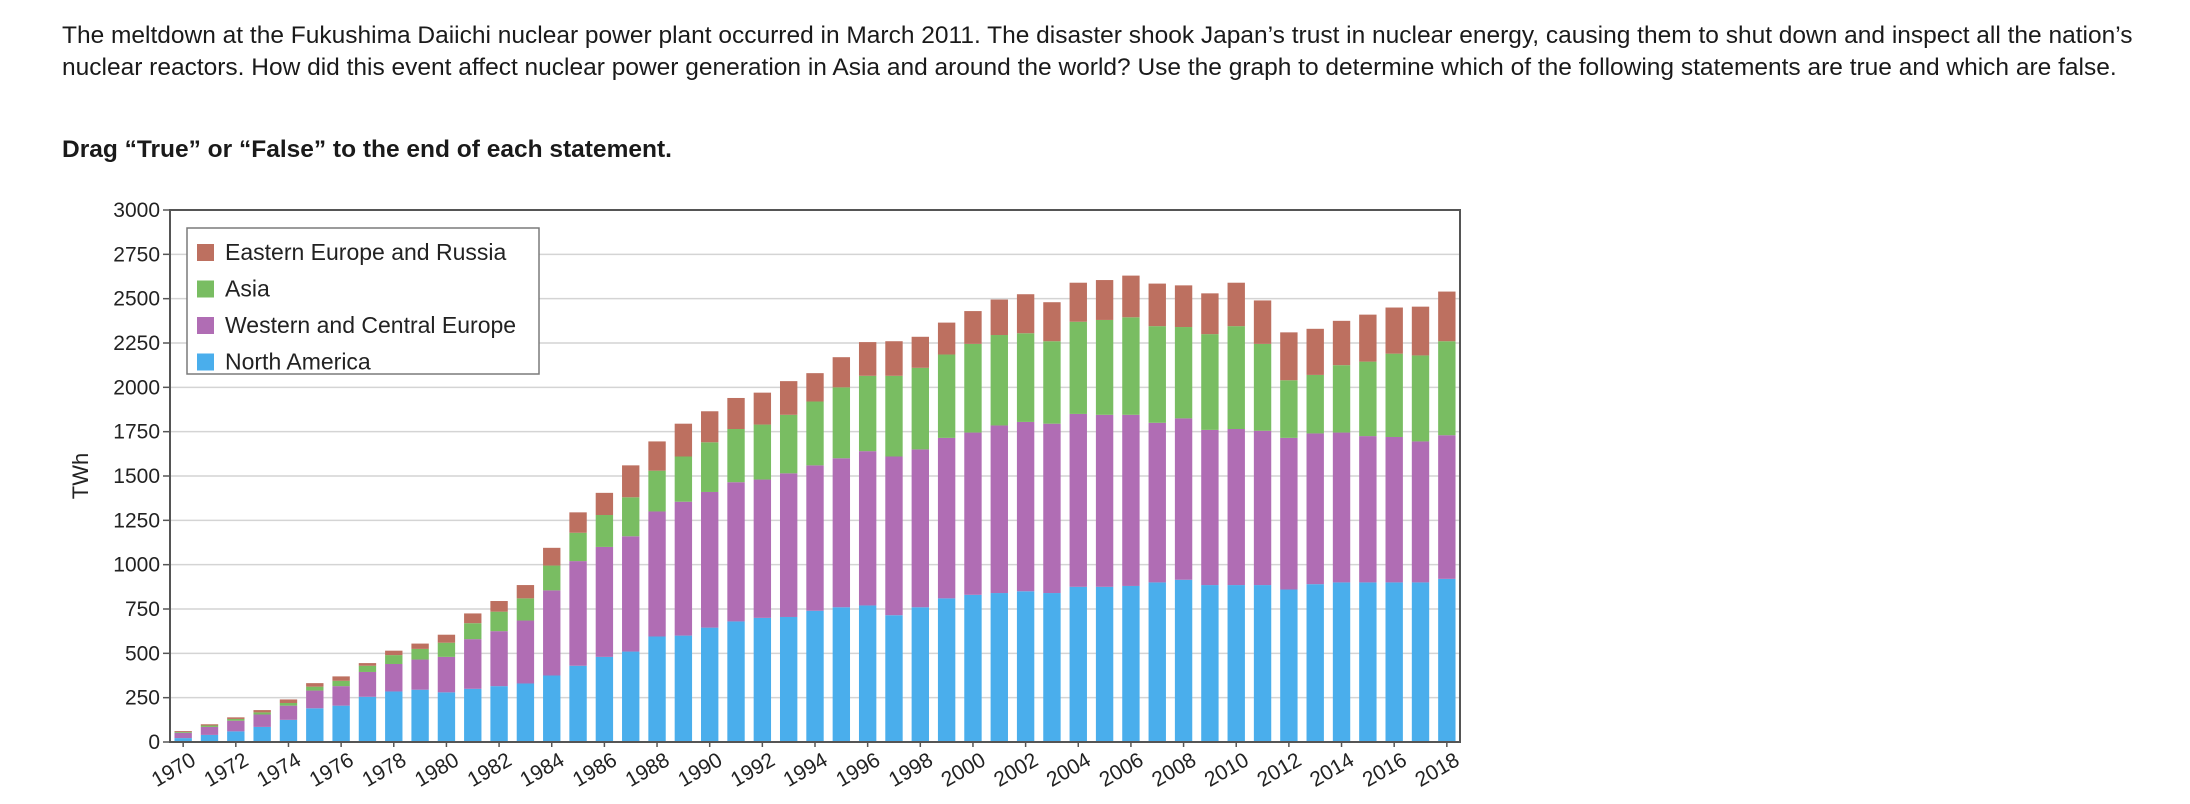 The height and width of the screenshot is (804, 2190). What do you see at coordinates (604, 531) in the screenshot?
I see `bar-1986-asia` at bounding box center [604, 531].